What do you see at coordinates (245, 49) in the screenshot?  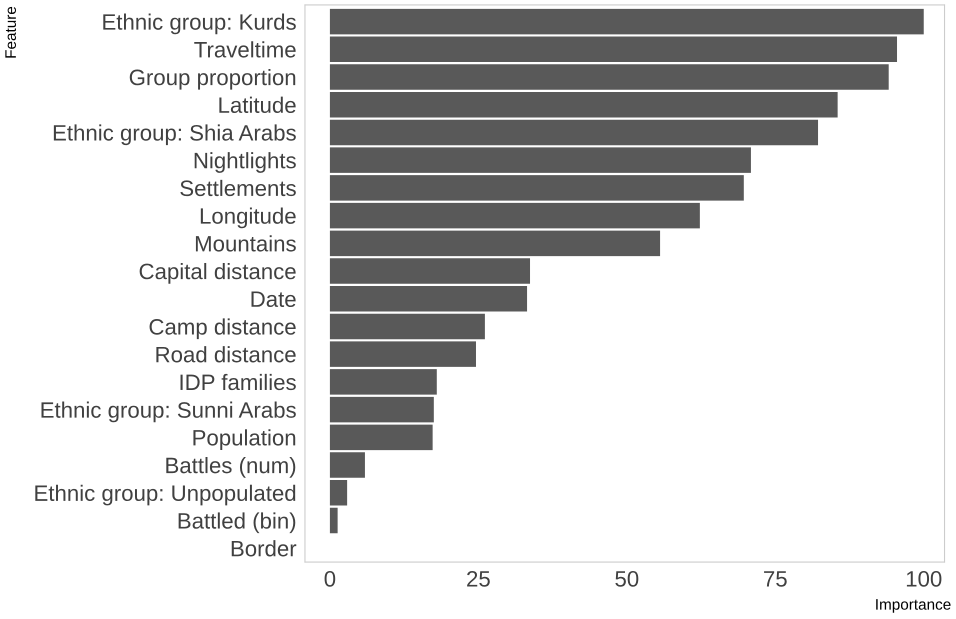 I see `y-tick-label: Traveltime` at bounding box center [245, 49].